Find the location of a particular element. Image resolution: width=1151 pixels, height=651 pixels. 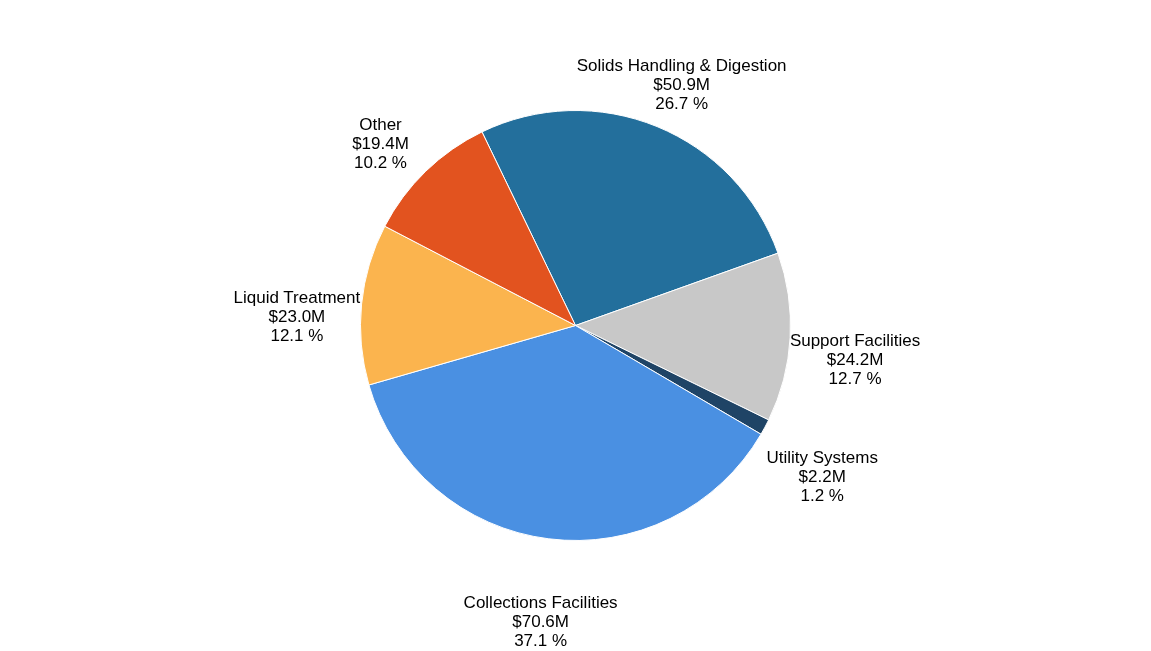

data-label: $24.2M 12.7 % is located at coordinates (855, 369).